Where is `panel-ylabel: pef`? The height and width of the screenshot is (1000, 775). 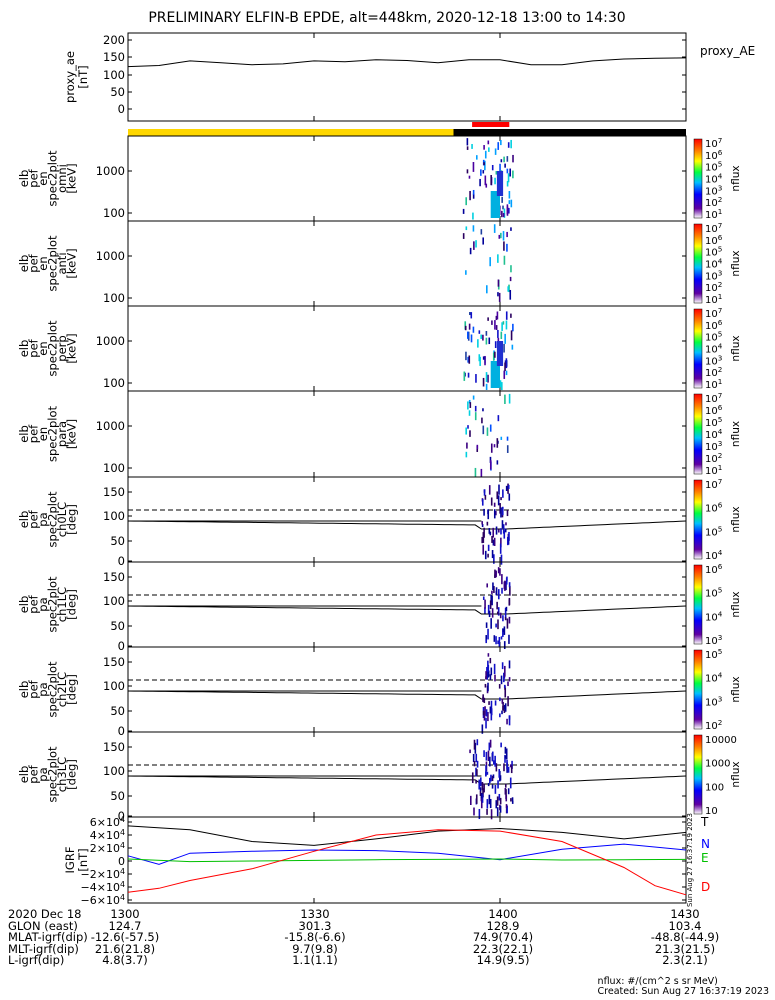 panel-ylabel: pef is located at coordinates (34, 262).